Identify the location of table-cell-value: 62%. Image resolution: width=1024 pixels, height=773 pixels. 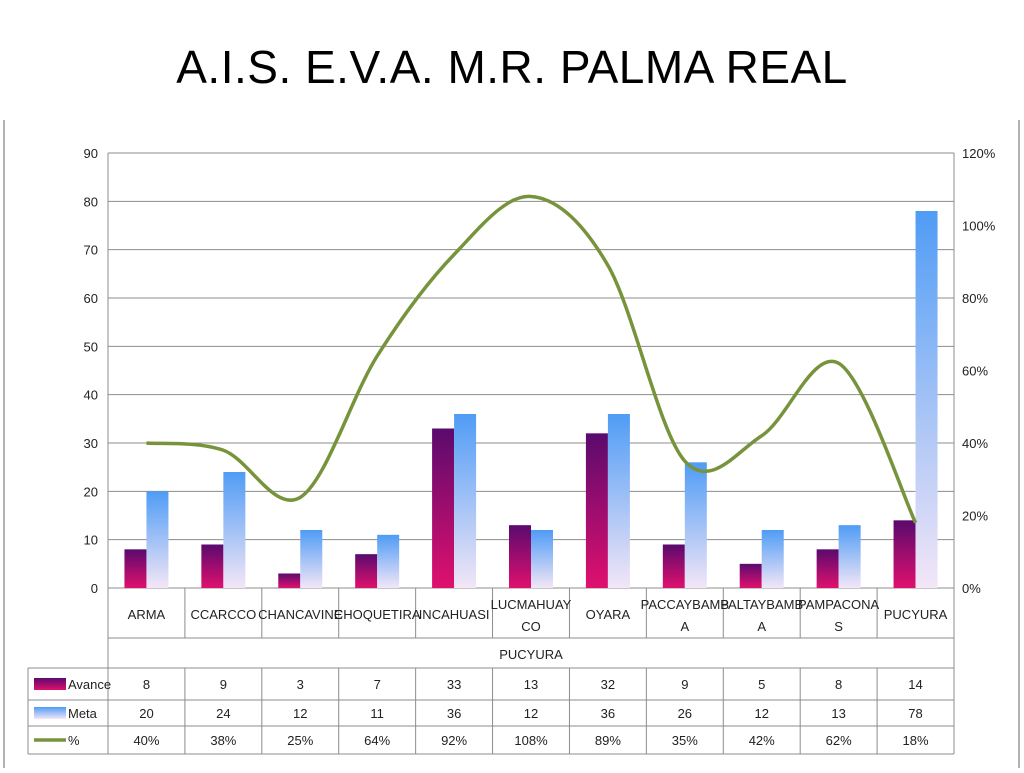
(839, 740).